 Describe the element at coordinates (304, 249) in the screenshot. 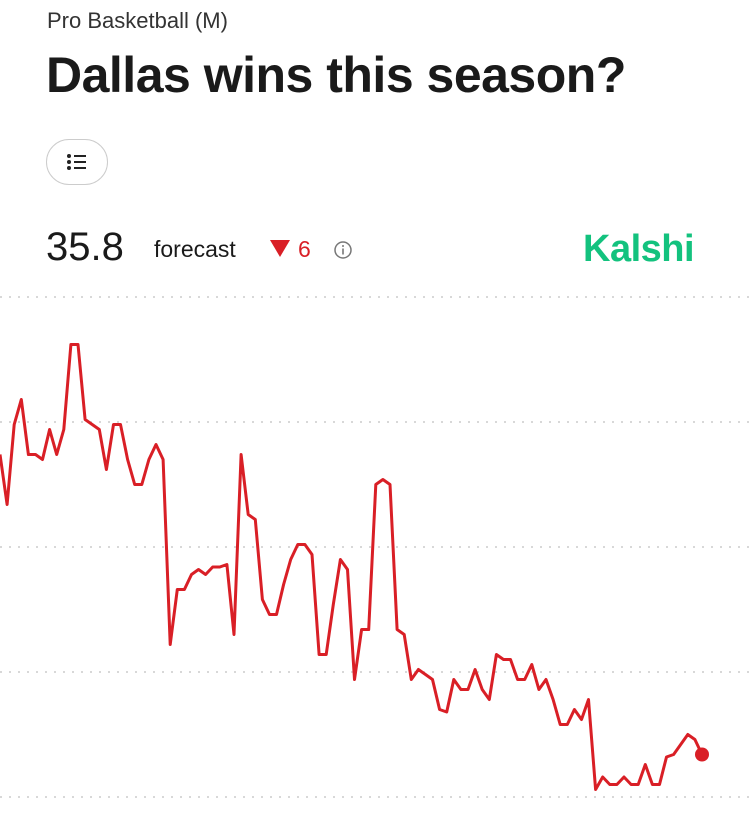

I see `forecast-change: 6` at that location.